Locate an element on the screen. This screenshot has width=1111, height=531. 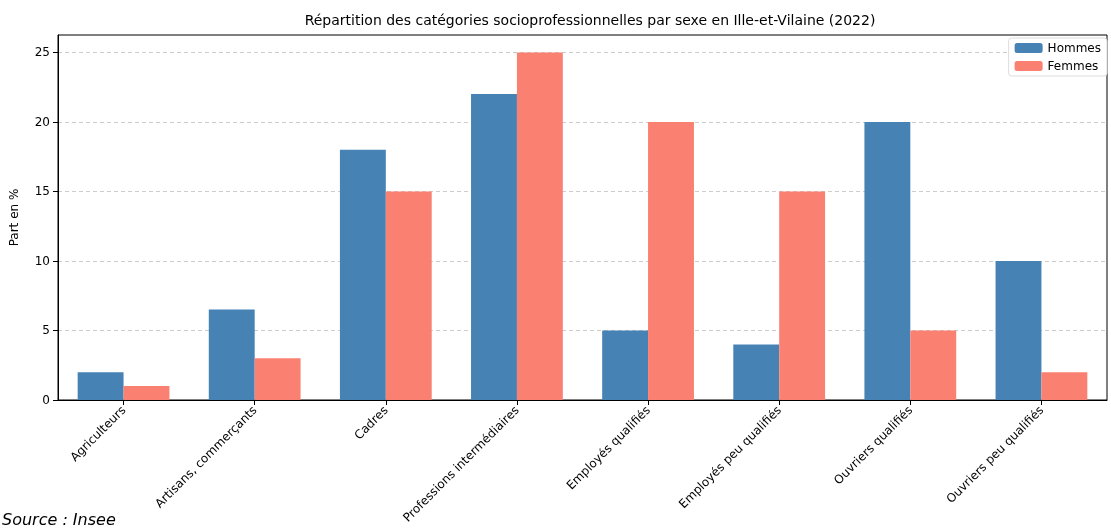
y-tick-label: 5 is located at coordinates (46, 330).